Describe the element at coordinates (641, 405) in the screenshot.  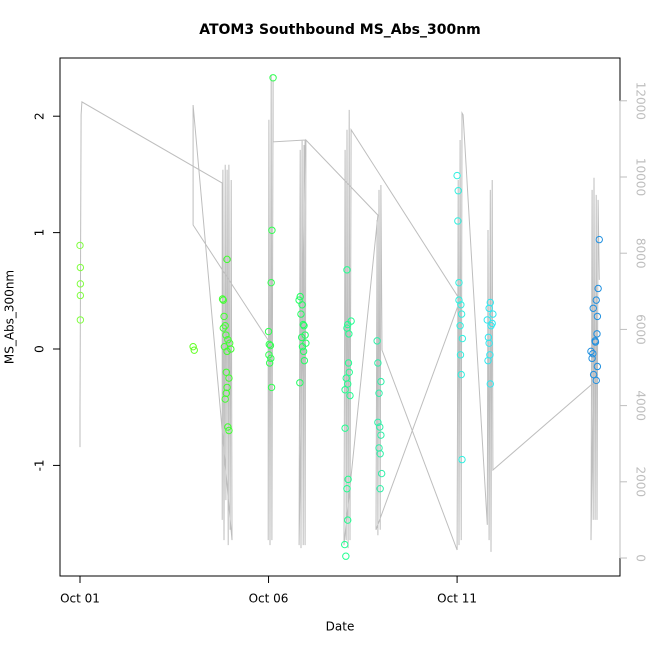
I see `y2-tick-label: 4000` at that location.